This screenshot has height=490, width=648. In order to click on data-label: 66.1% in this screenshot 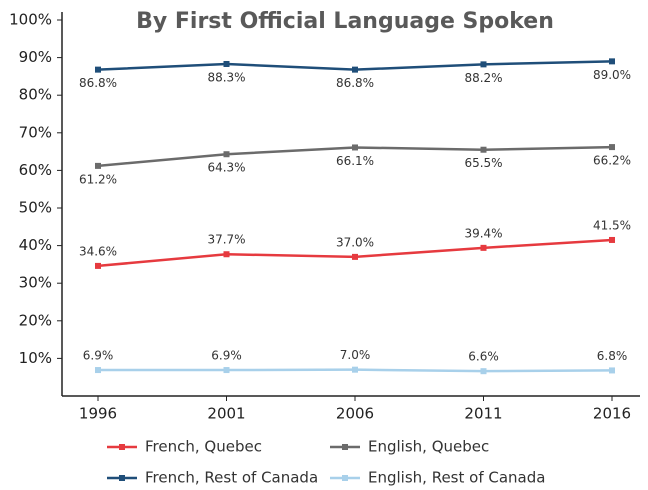, I will do `click(355, 161)`.